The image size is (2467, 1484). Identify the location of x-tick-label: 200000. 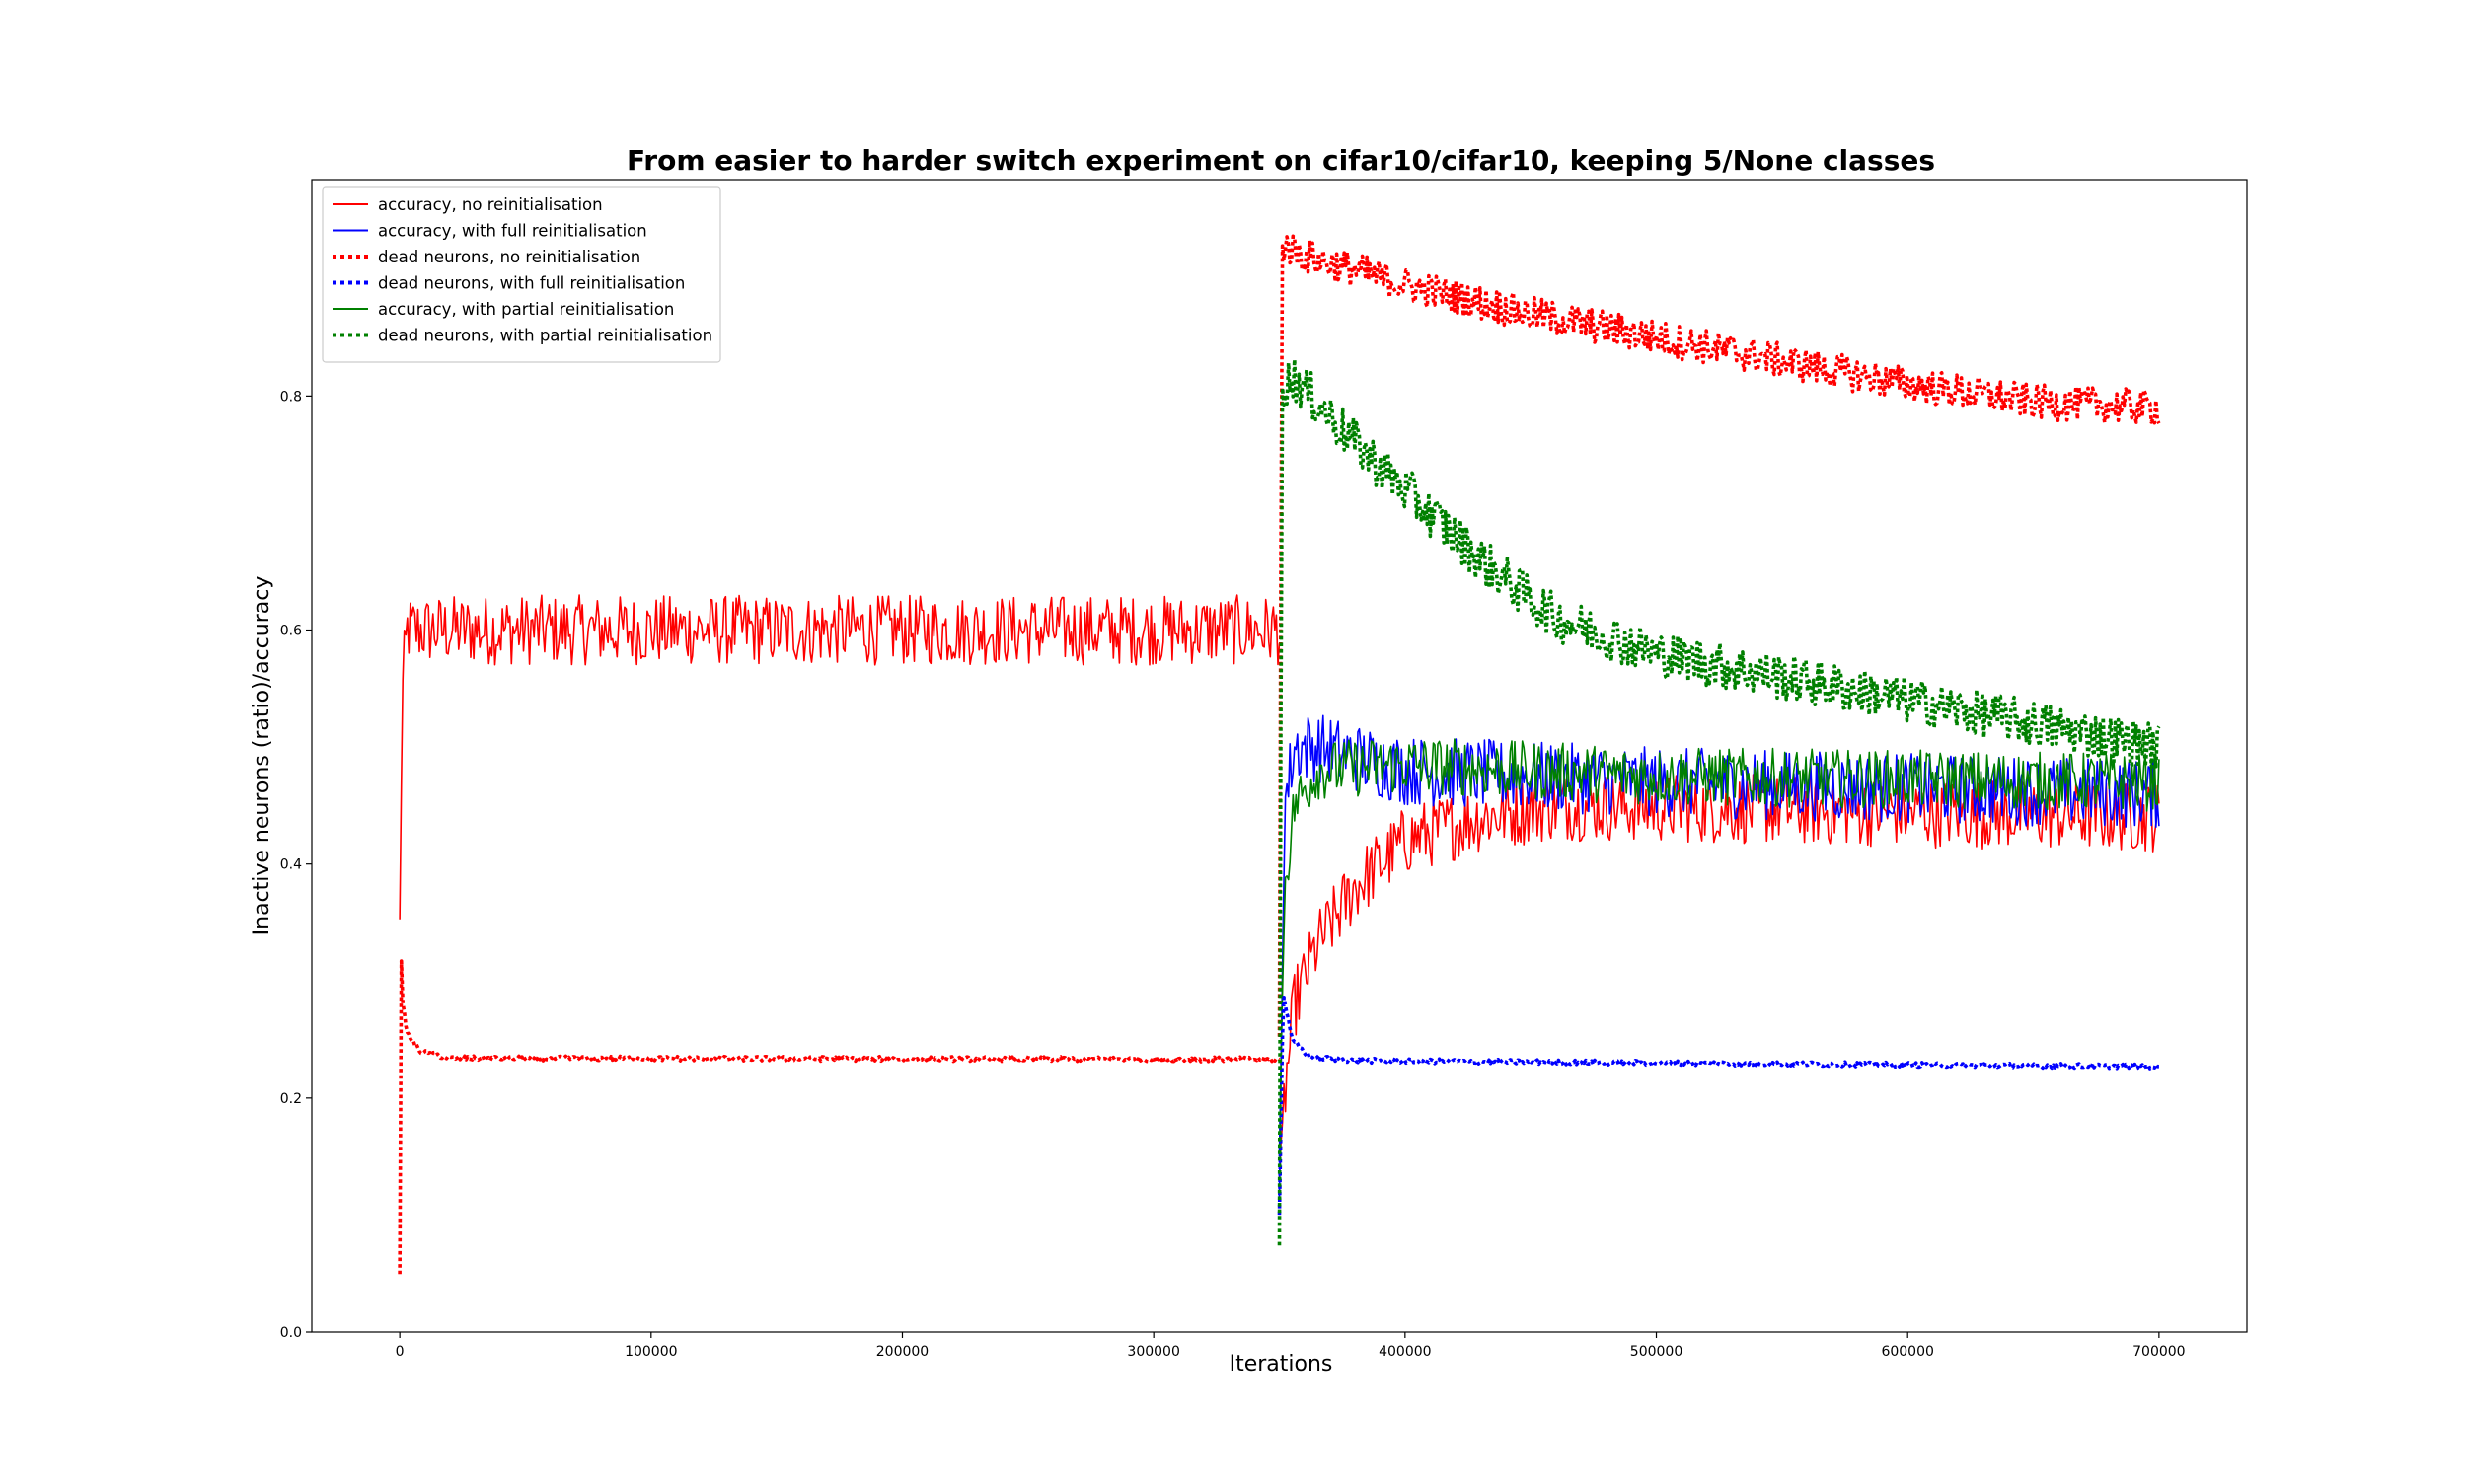
(902, 1352).